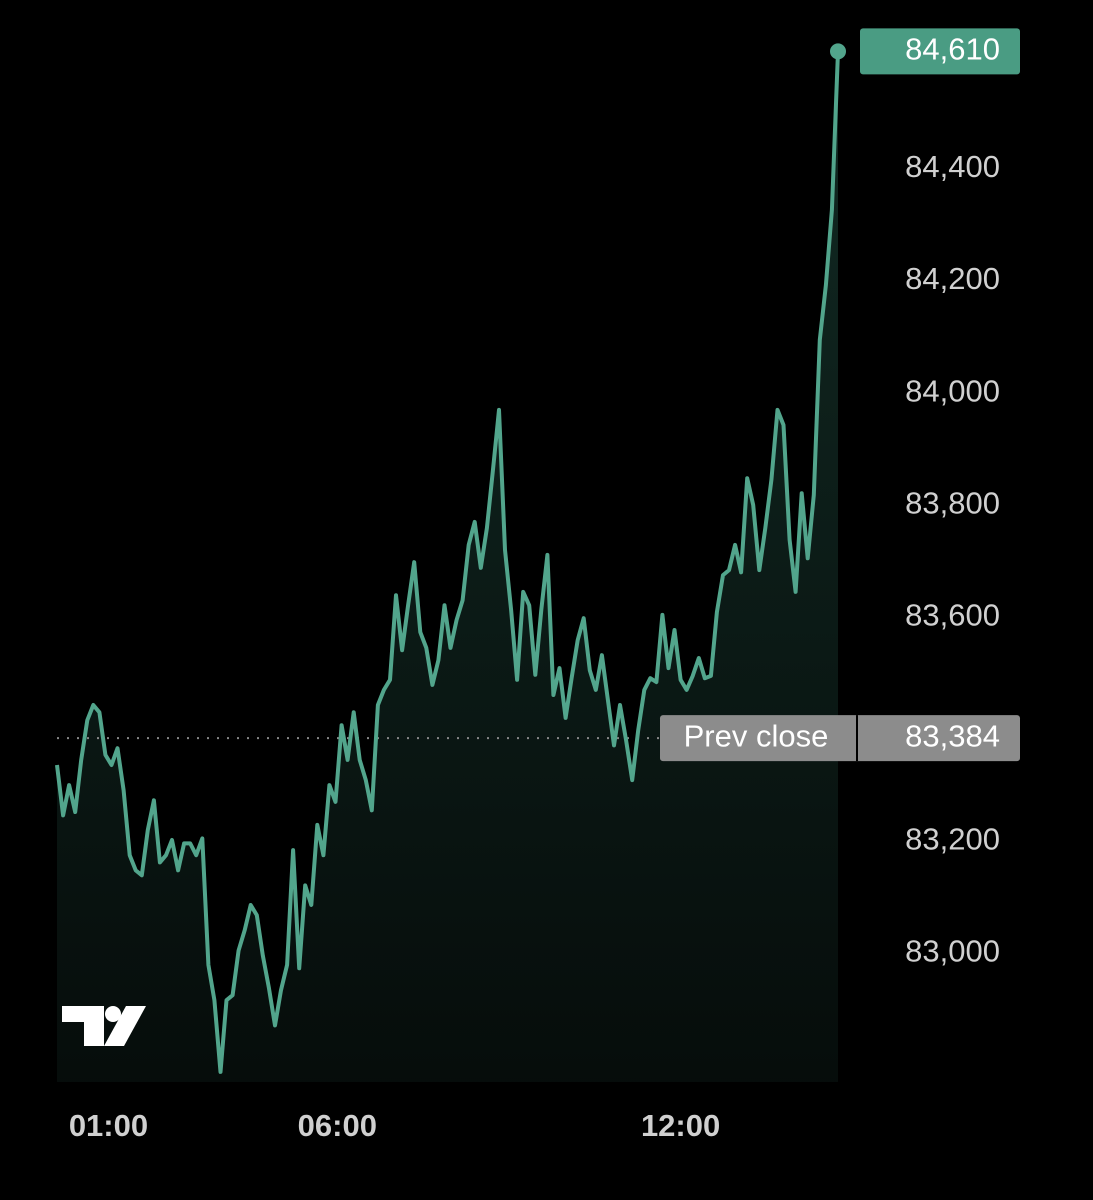  What do you see at coordinates (952, 614) in the screenshot?
I see `y-tick-label: 83,600` at bounding box center [952, 614].